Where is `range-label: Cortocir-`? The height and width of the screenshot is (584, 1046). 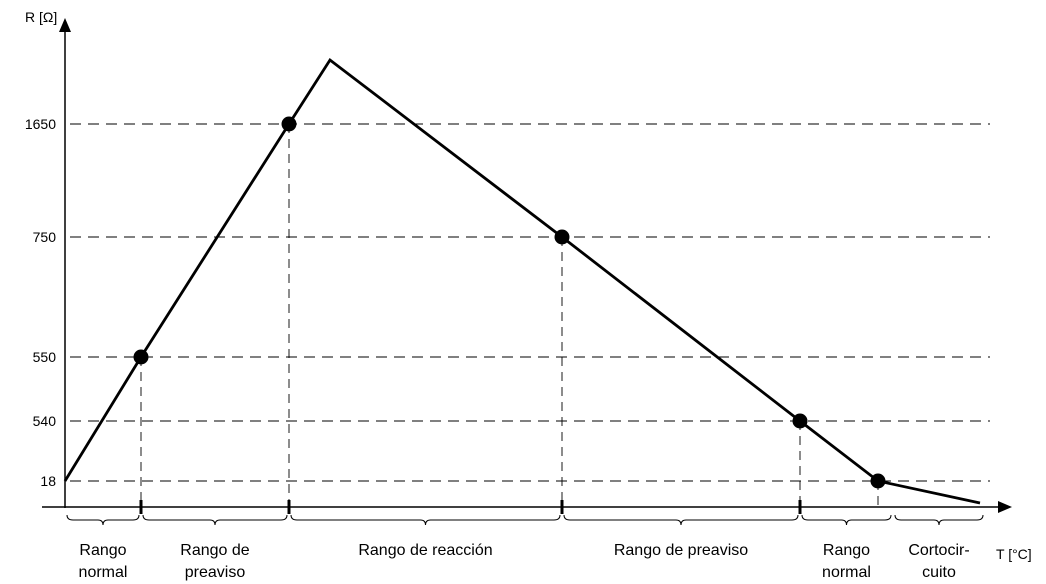
range-label: Cortocir- is located at coordinates (938, 550).